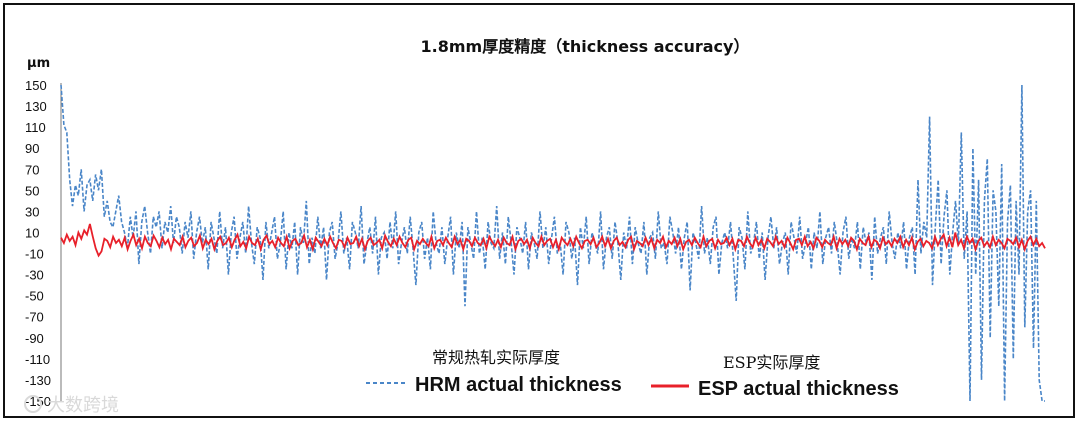  I want to click on y-tick-label: 130, so click(36, 106).